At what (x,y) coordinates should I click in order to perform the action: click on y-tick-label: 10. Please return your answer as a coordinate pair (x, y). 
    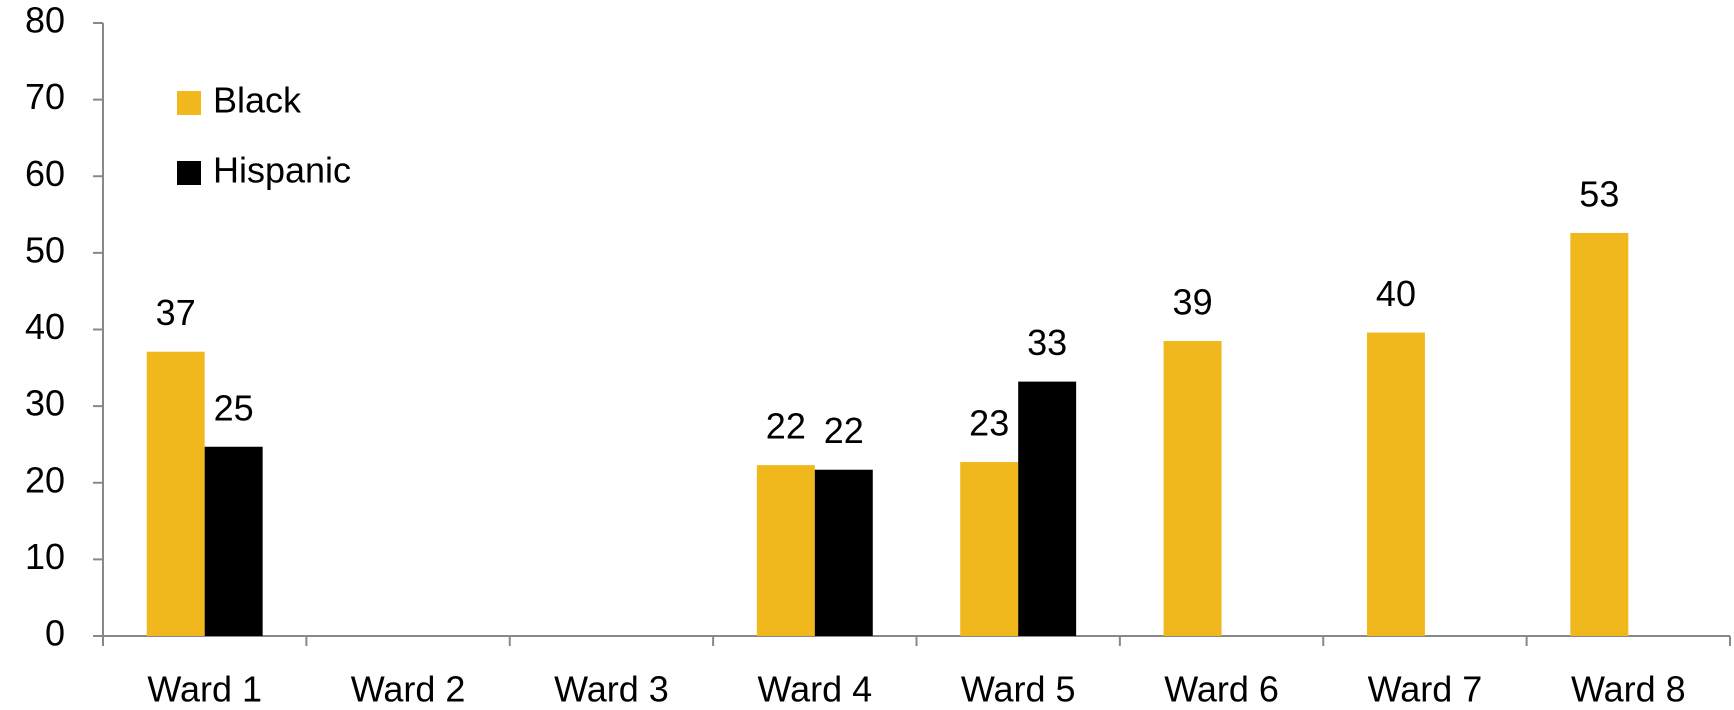
    Looking at the image, I should click on (45, 556).